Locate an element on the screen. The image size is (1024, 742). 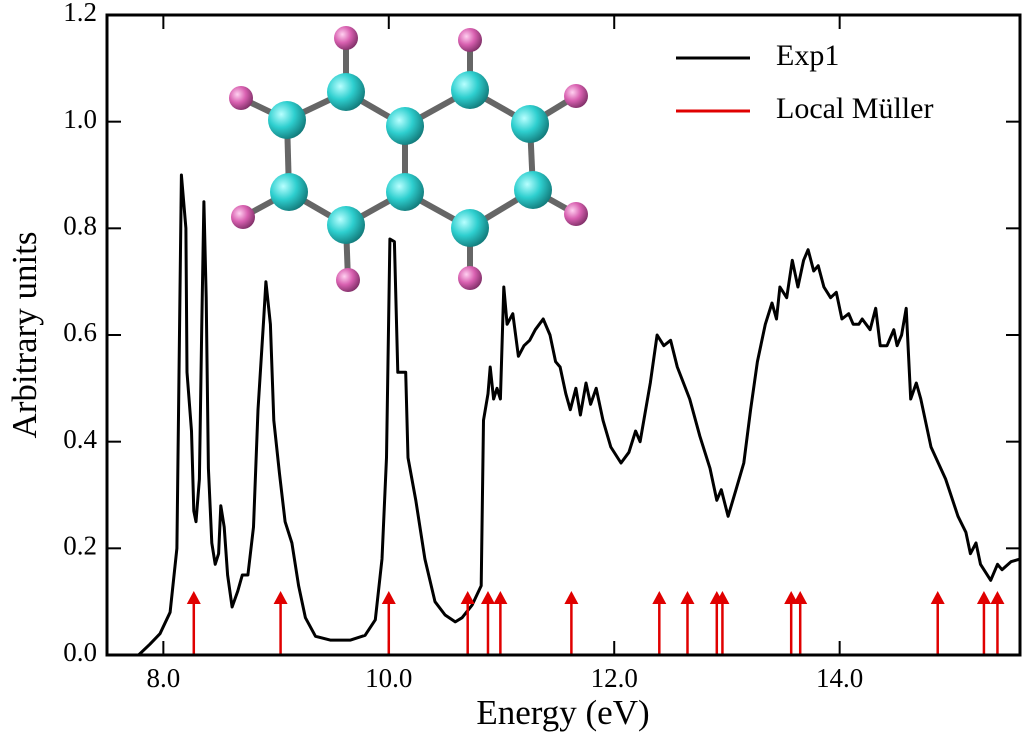
legend-label: Local Müller is located at coordinates (854, 108).